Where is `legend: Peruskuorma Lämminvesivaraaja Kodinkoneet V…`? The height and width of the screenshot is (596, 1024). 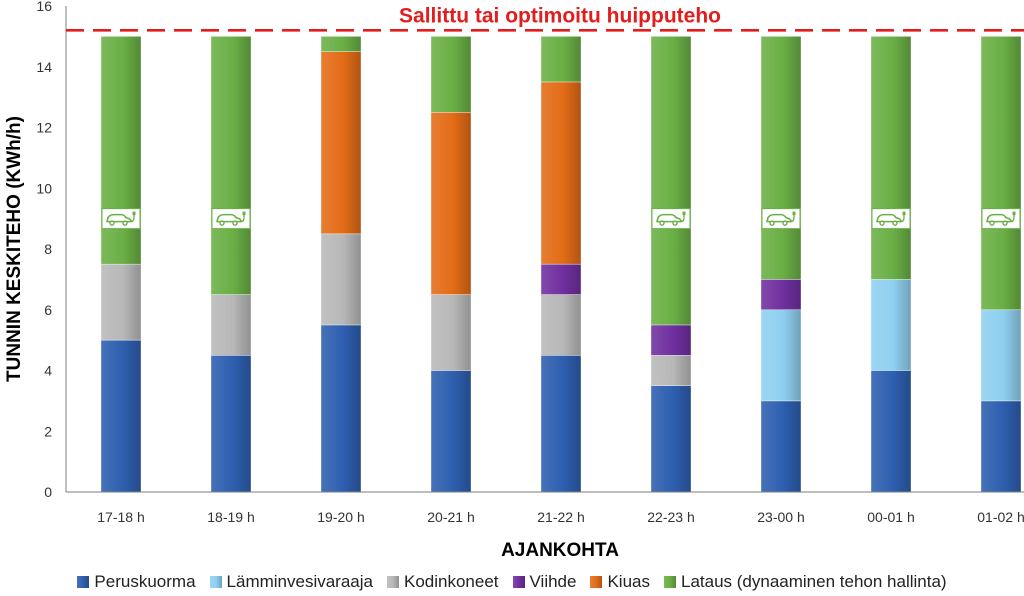 legend: Peruskuorma Lämminvesivaraaja Kodinkoneet V… is located at coordinates (512, 582).